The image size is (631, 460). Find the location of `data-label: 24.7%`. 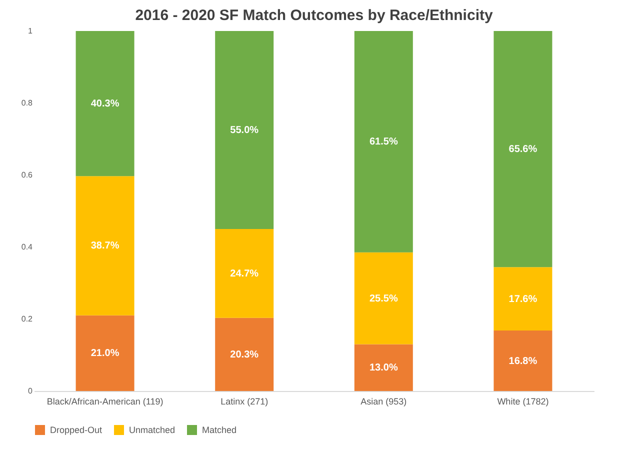

data-label: 24.7% is located at coordinates (244, 274).